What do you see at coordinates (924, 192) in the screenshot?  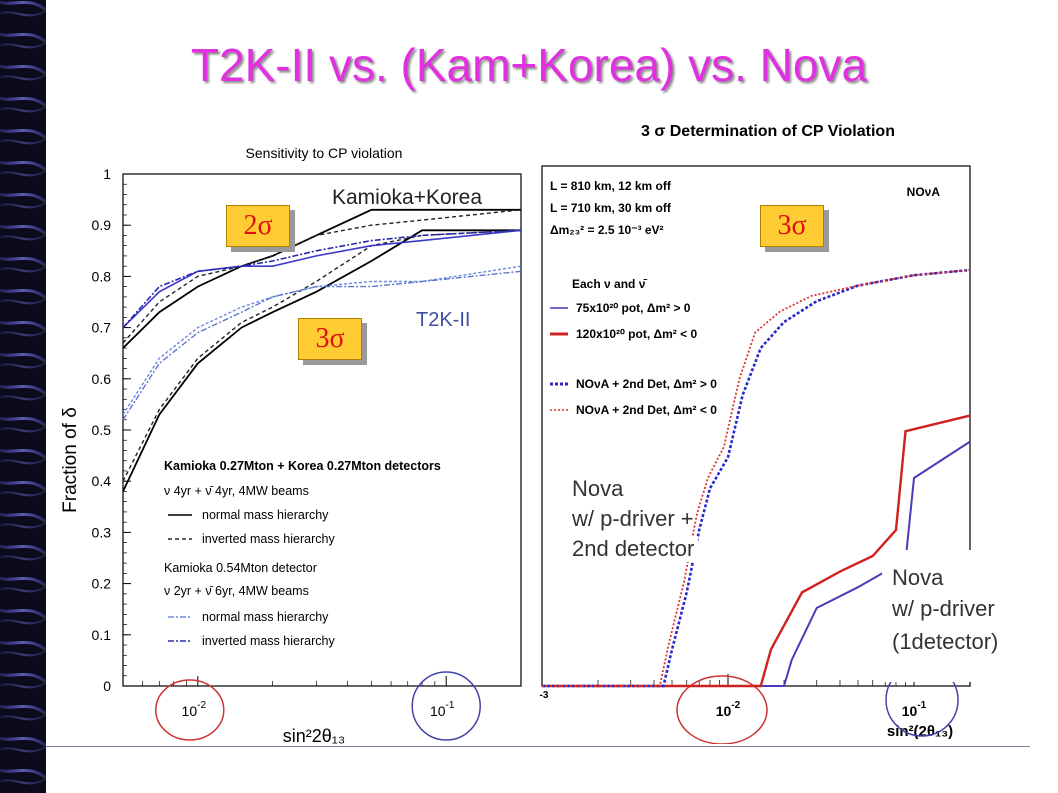 I see `right-corner-label: NOνA` at bounding box center [924, 192].